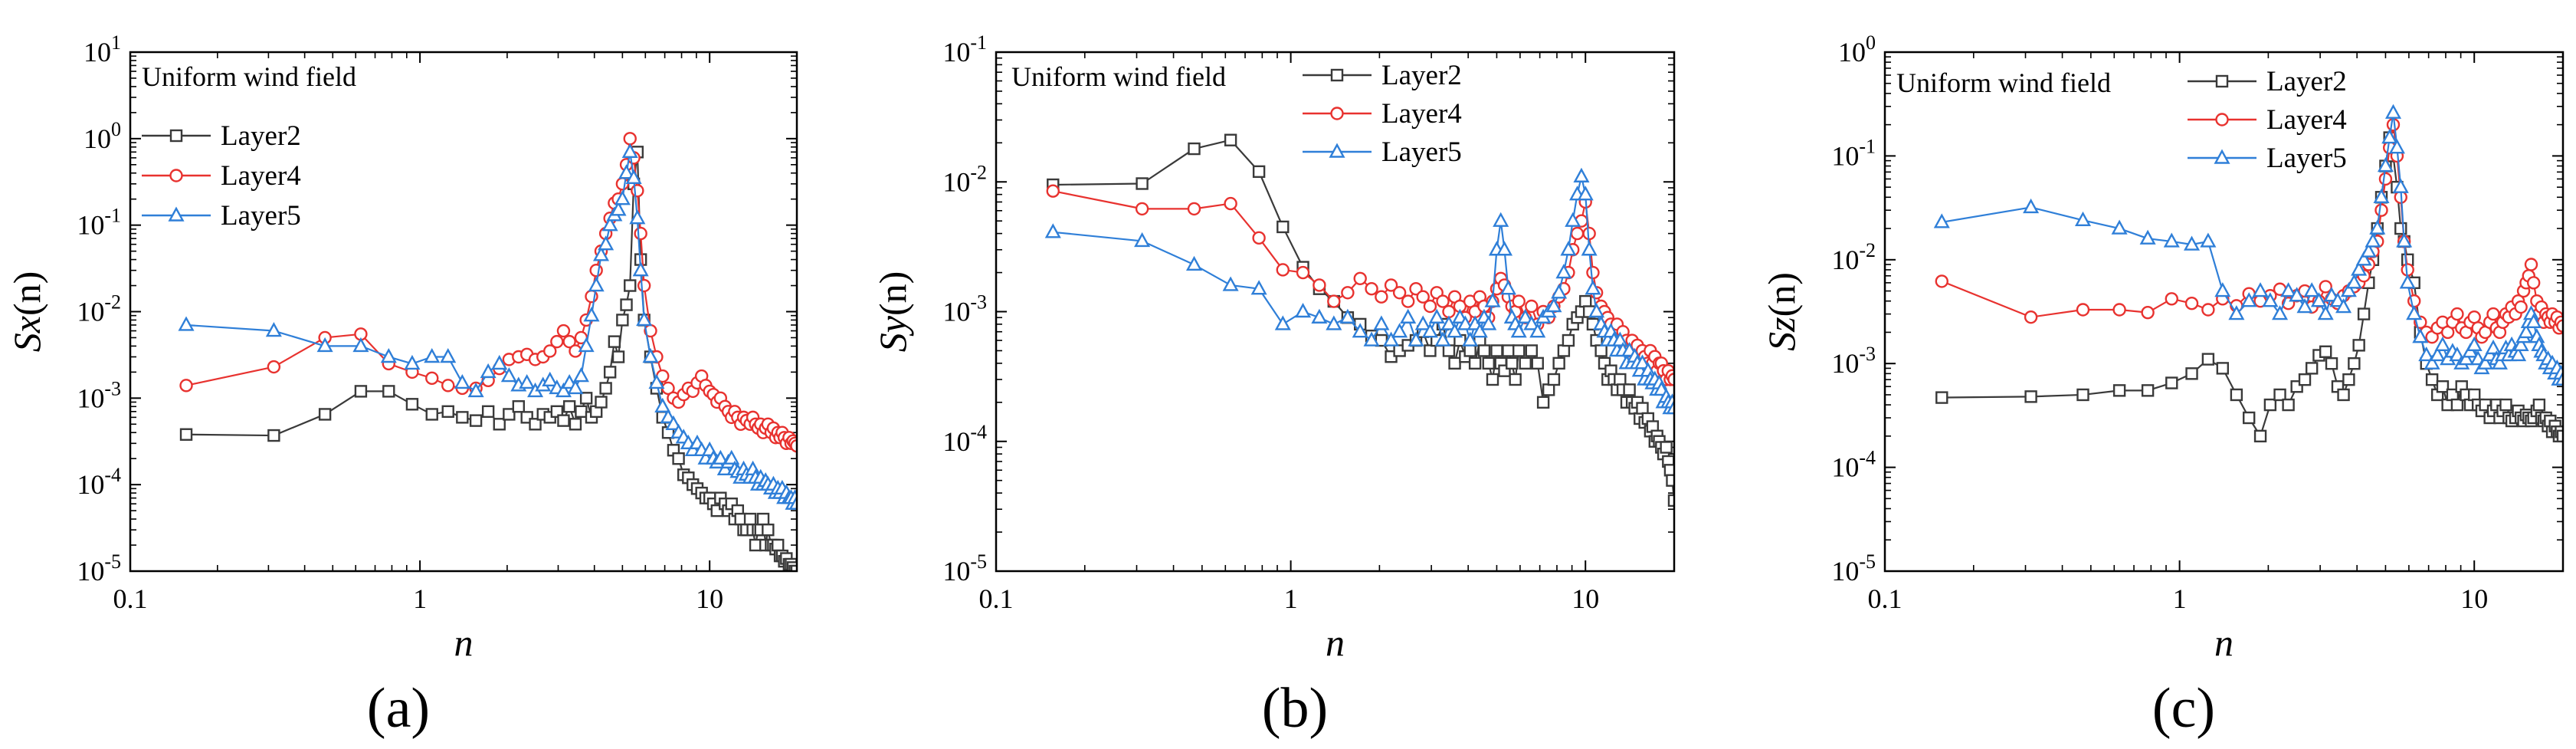 The width and height of the screenshot is (2576, 749). Describe the element at coordinates (979, 42) in the screenshot. I see `y-tick-exponent: -1` at that location.